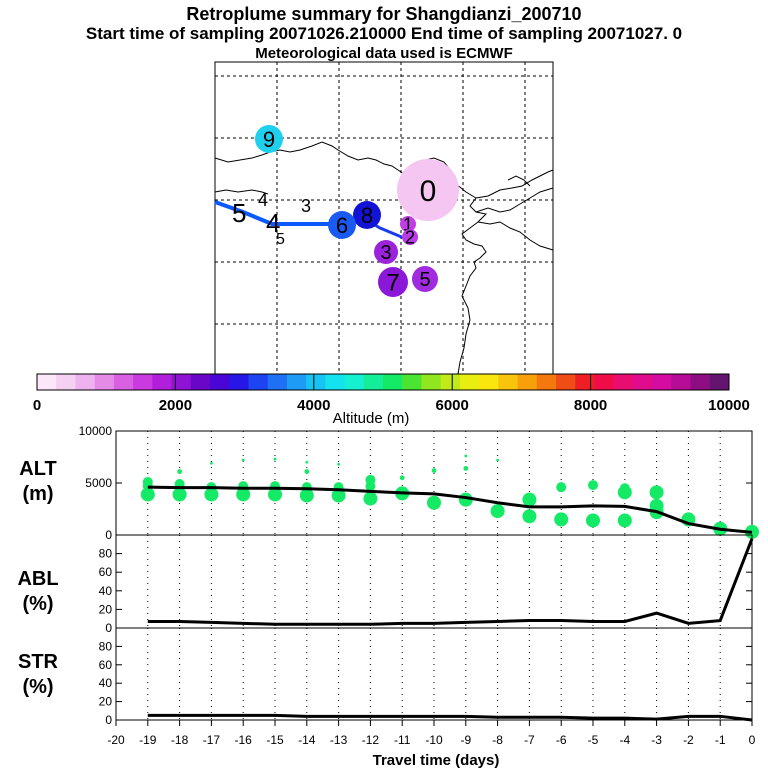 The height and width of the screenshot is (768, 768). I want to click on panel-alt: ALT (m) 10000 5000 0, so click(389, 483).